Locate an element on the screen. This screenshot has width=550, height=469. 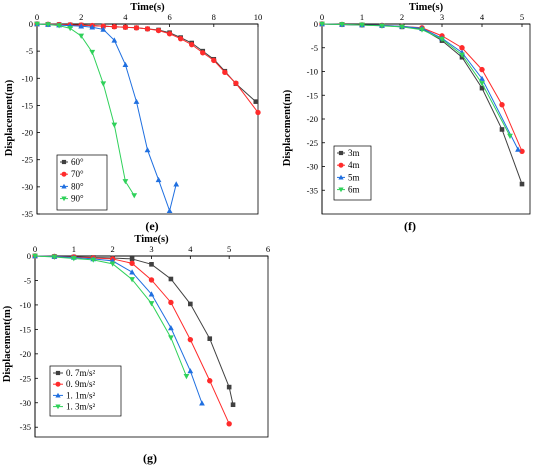
x-tick-label: 3 is located at coordinates (442, 17).